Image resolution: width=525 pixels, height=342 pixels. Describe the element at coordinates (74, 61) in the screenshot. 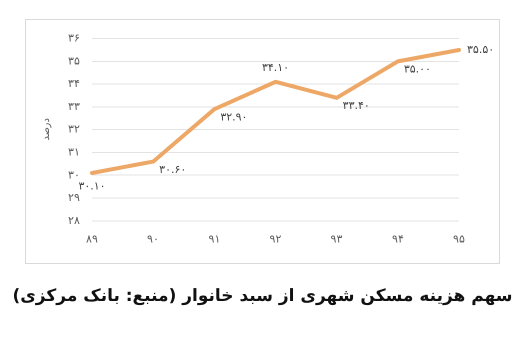

I see `y-tick-label: ۳۵` at that location.